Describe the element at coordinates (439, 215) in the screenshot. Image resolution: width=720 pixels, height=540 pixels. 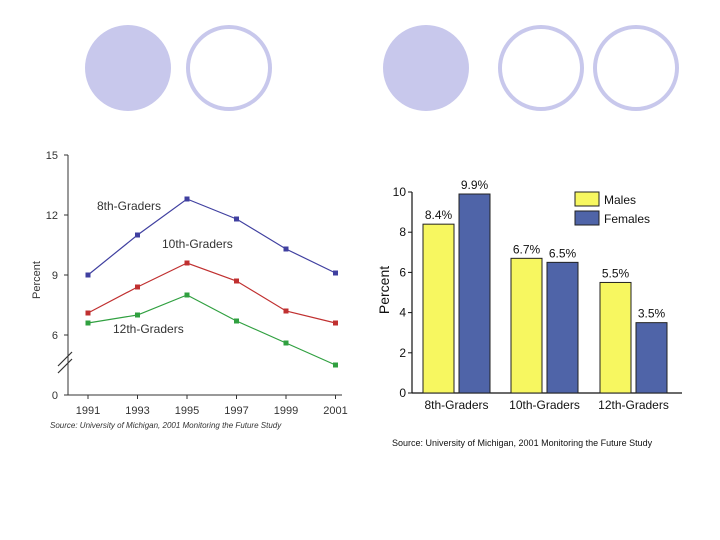
I see `bar-value-label: 8.4%` at that location.